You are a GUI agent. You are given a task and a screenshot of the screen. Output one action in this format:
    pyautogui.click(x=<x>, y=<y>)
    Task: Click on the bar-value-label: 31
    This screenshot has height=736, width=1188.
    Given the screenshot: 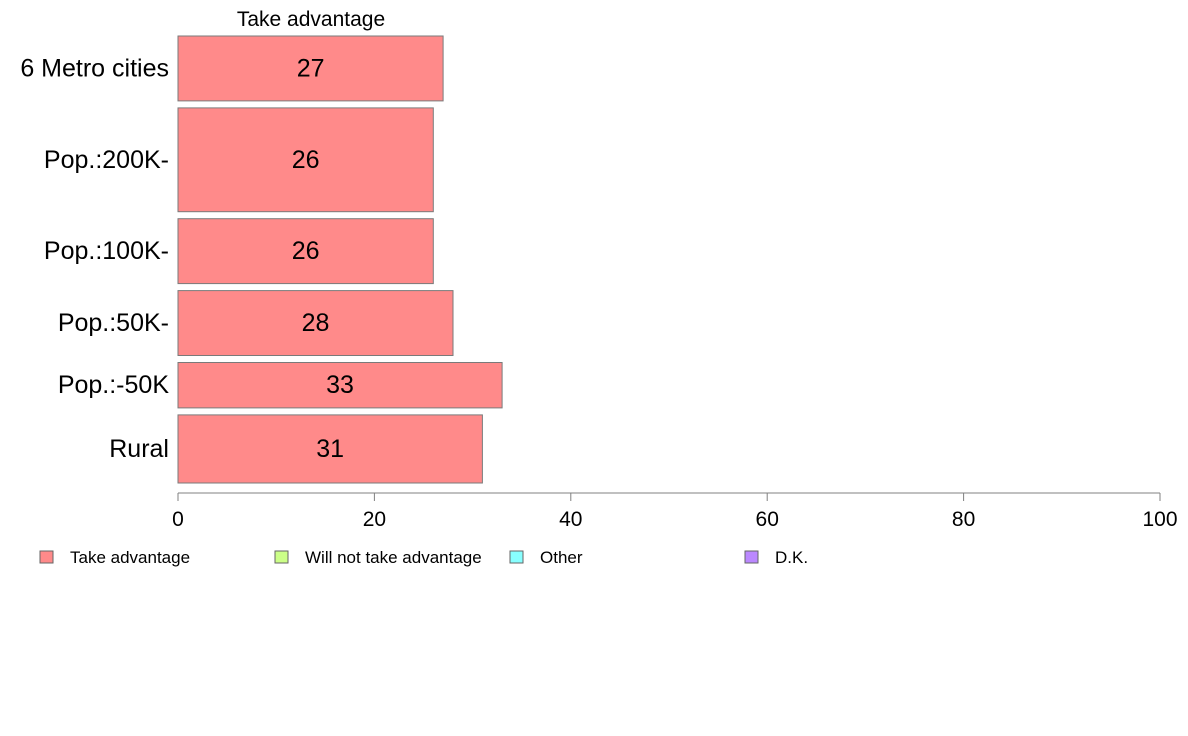 What is the action you would take?
    pyautogui.click(x=330, y=449)
    